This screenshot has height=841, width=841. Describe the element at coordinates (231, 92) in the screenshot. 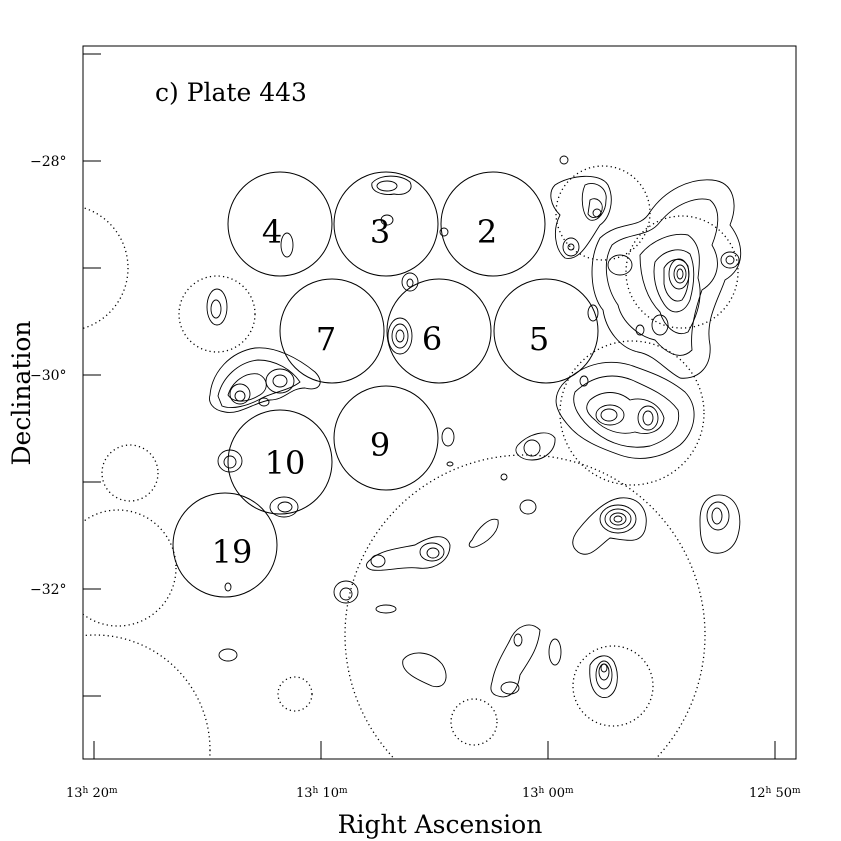

I see `panel-title: c) Plate 443` at that location.